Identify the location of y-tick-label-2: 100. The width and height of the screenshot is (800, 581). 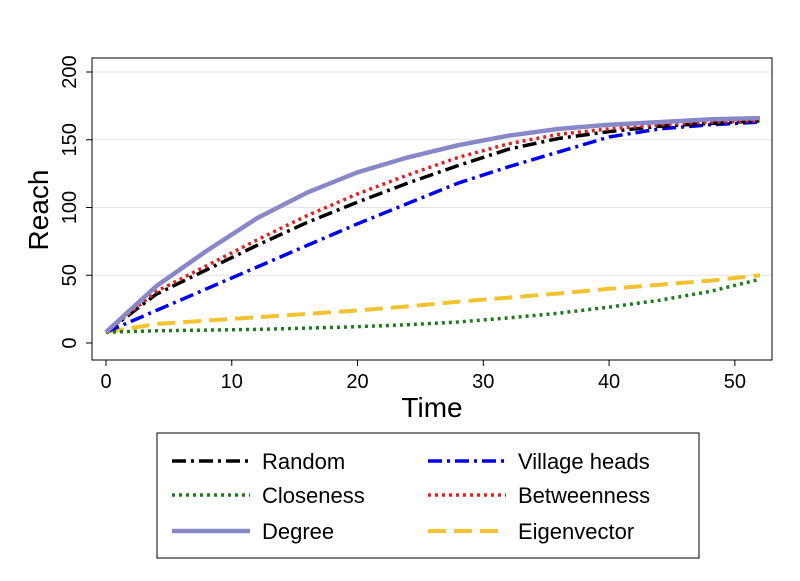
(70, 207).